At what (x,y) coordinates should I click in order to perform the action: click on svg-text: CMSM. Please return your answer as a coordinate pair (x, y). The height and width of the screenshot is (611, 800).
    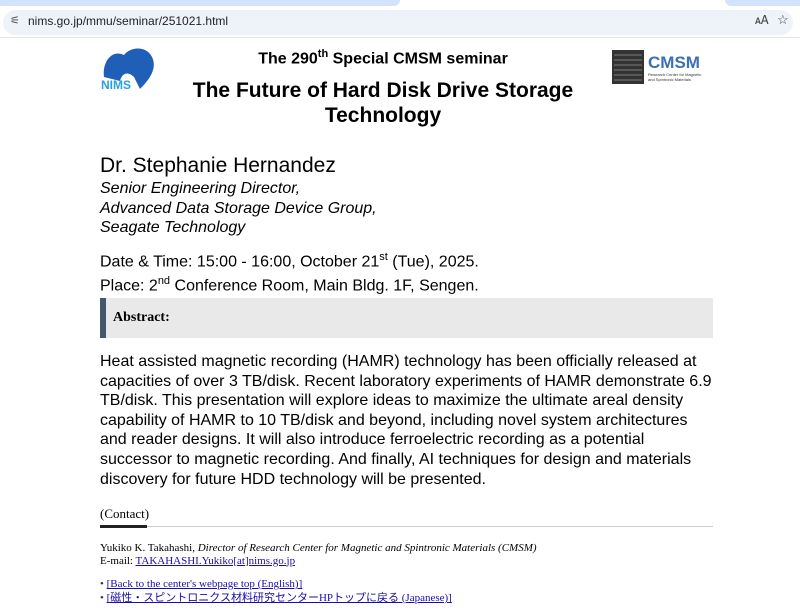
    Looking at the image, I should click on (674, 62).